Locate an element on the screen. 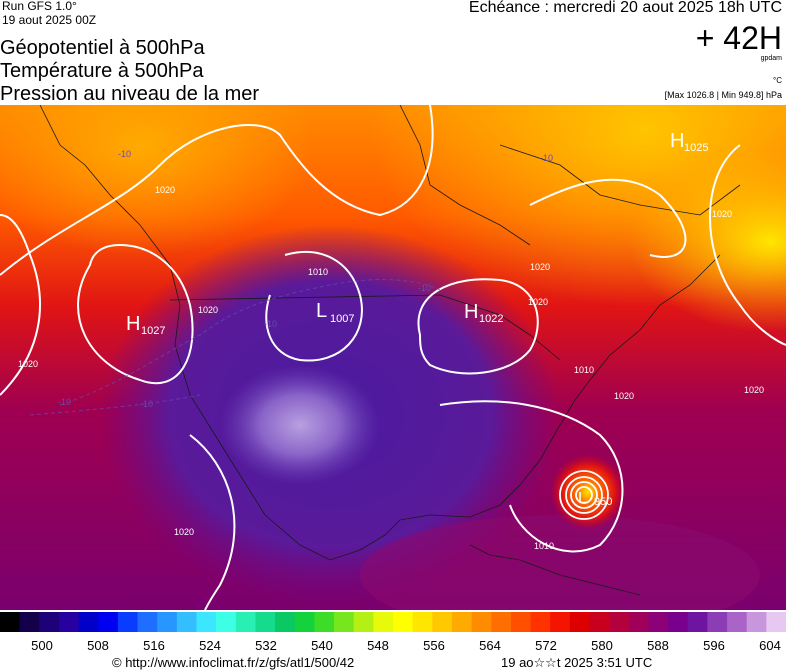  title-pressure: Pression au niveau de la mer is located at coordinates (130, 94).